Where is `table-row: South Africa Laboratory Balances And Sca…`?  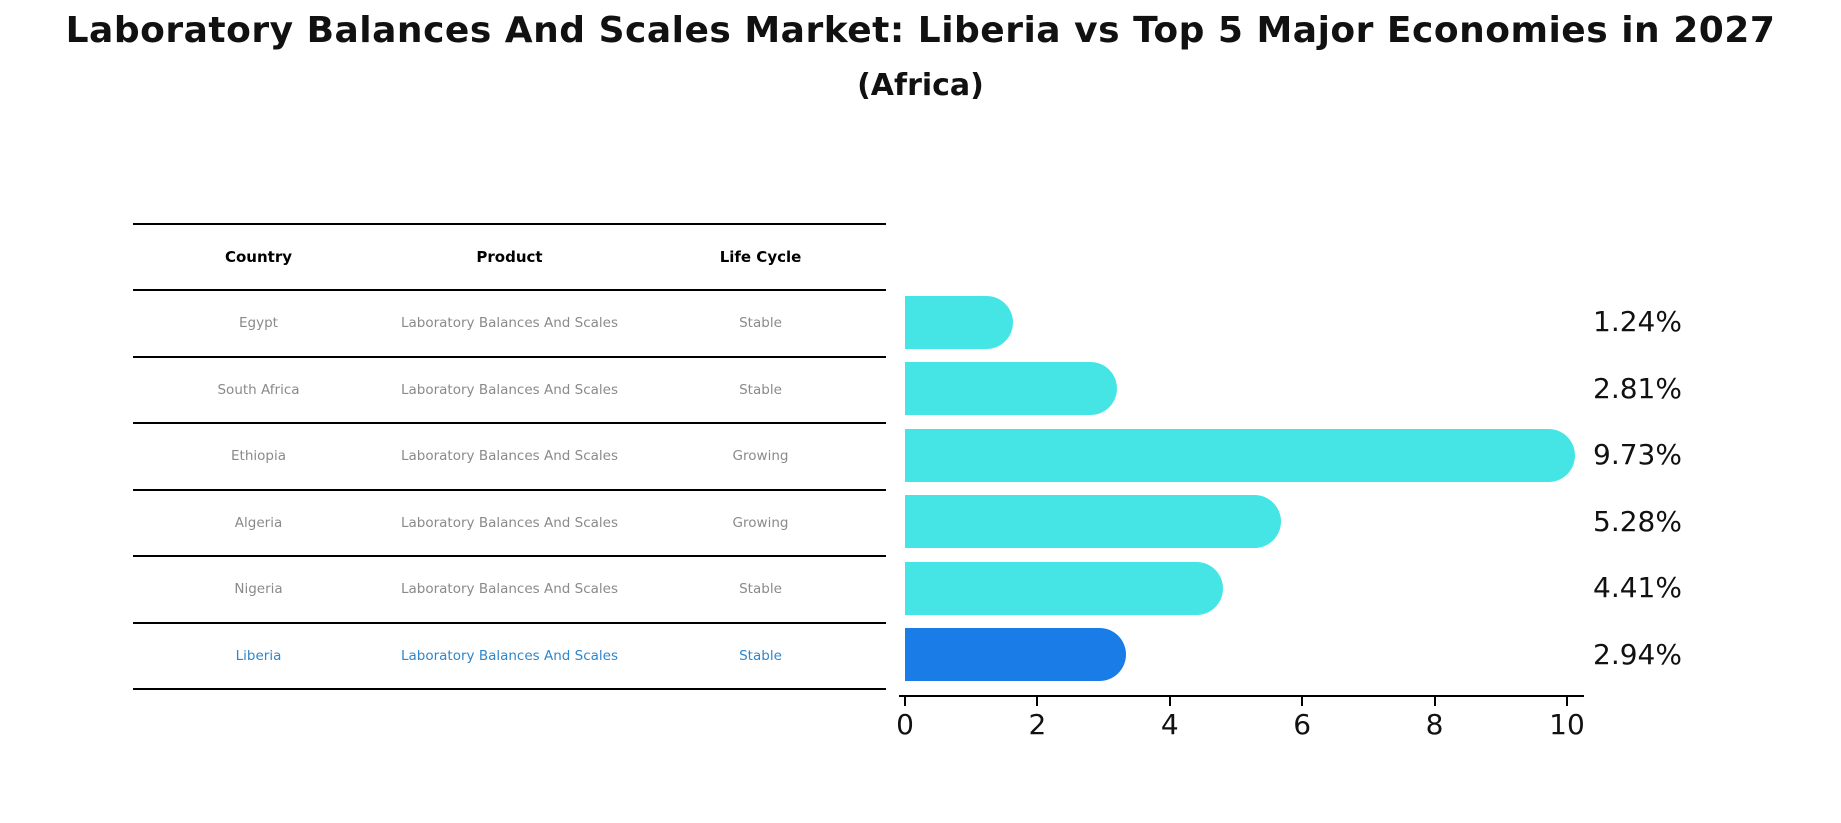 table-row: South Africa Laboratory Balances And Sca… is located at coordinates (509, 391).